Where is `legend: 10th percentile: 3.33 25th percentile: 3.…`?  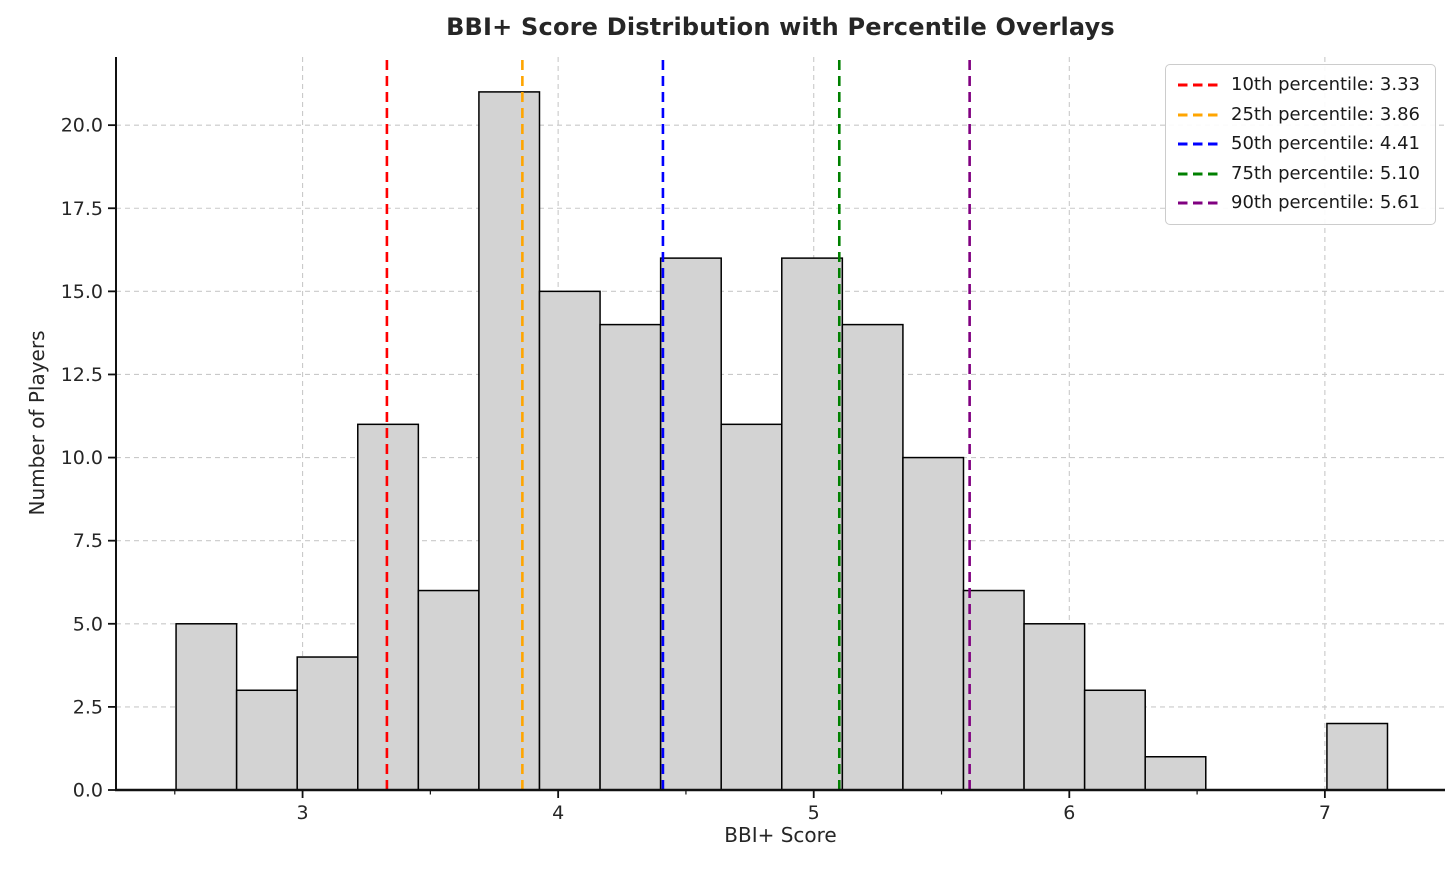
legend: 10th percentile: 3.33 25th percentile: 3.… is located at coordinates (1300, 144).